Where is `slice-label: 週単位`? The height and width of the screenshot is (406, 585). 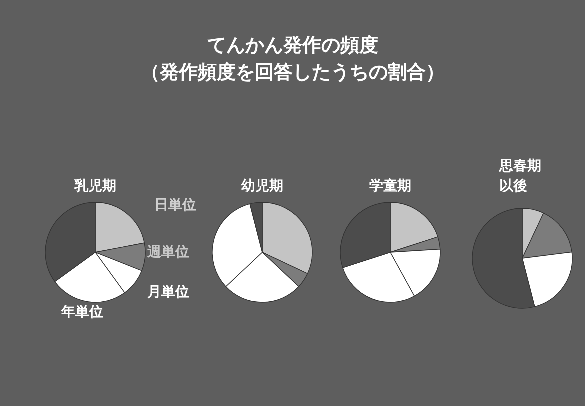 slice-label: 週単位 is located at coordinates (168, 252).